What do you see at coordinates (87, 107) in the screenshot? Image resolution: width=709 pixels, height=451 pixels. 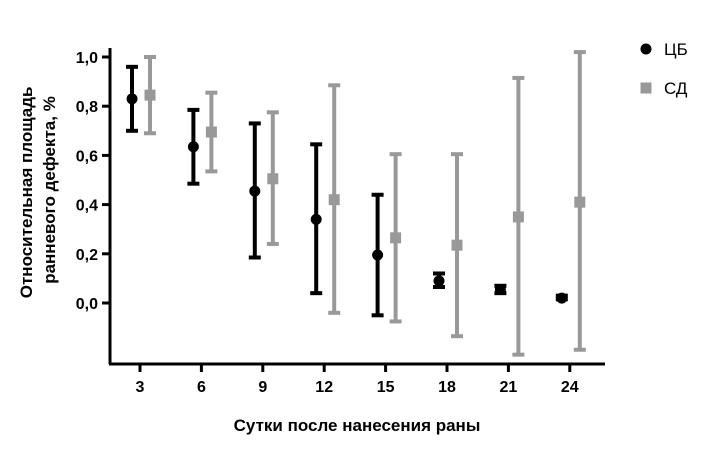 I see `y-tick-label: 0,8` at bounding box center [87, 107].